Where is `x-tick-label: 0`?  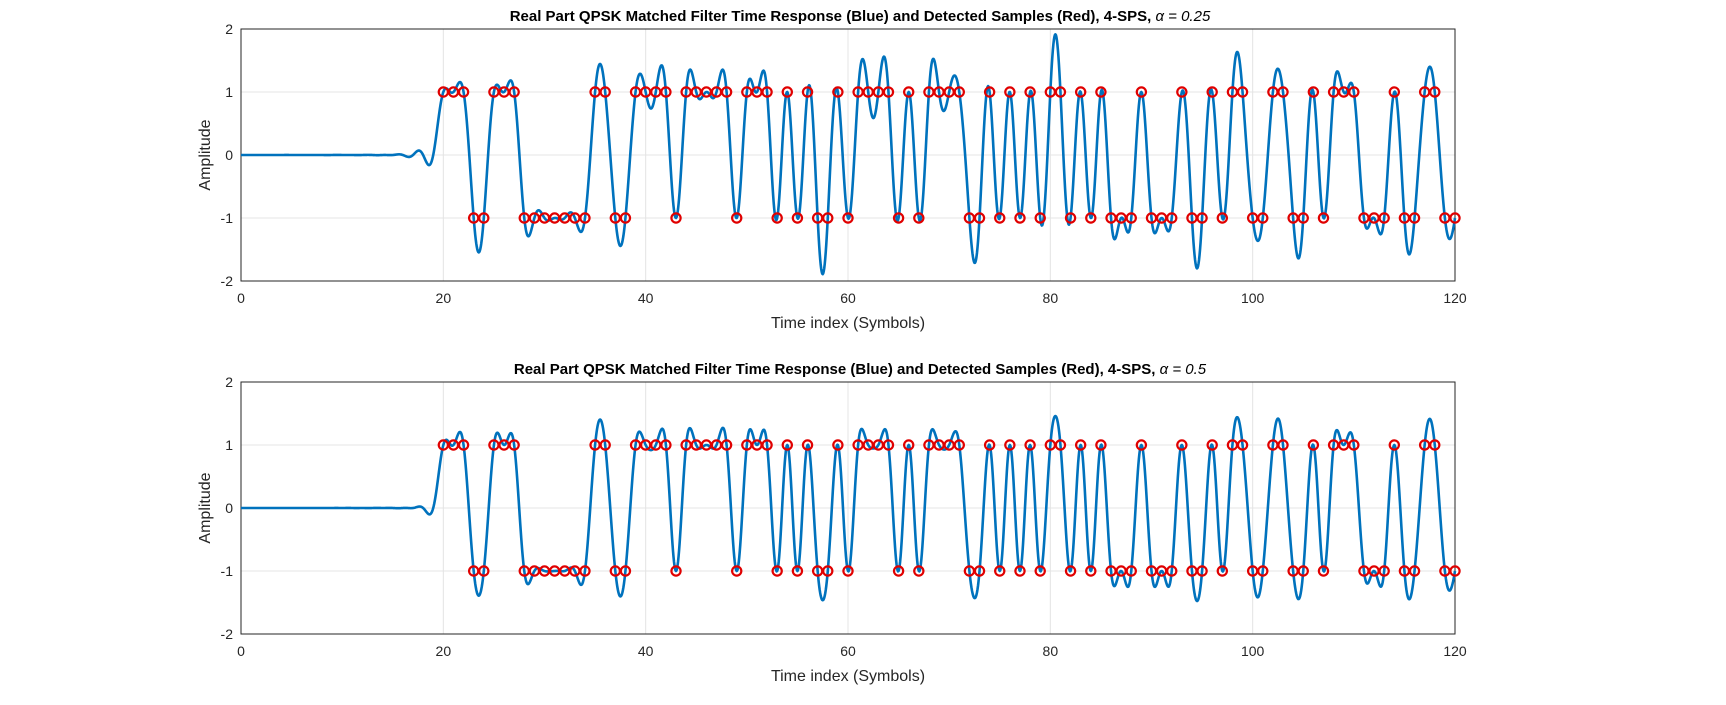
x-tick-label: 0 is located at coordinates (241, 651).